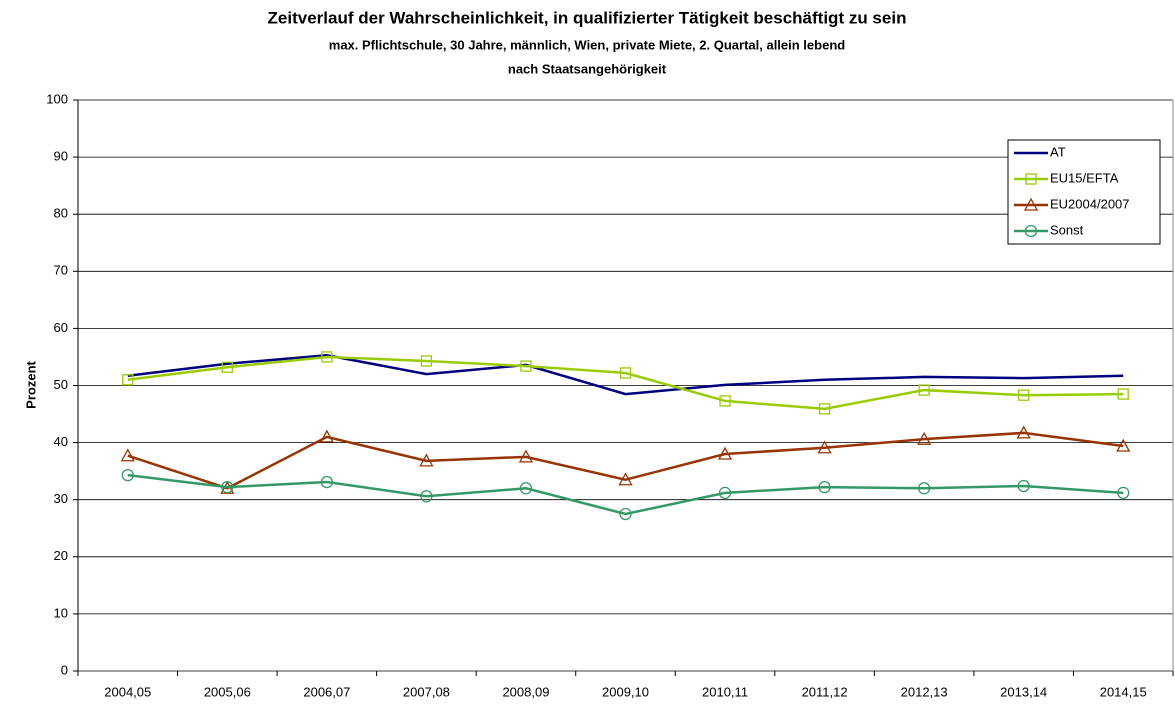 This screenshot has height=706, width=1175. What do you see at coordinates (57, 98) in the screenshot?
I see `y-tick-label: 100` at bounding box center [57, 98].